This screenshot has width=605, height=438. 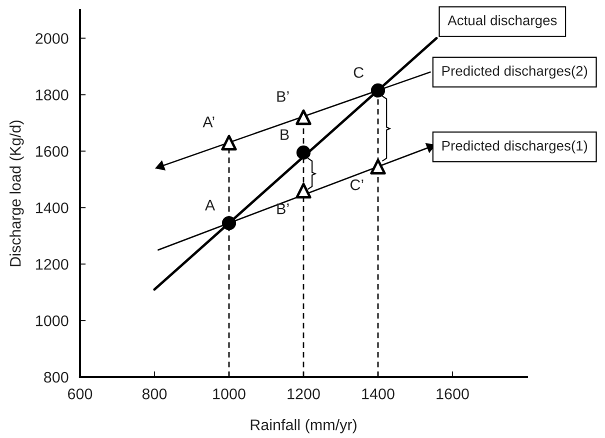 What do you see at coordinates (452, 394) in the screenshot?
I see `x-tick-label: 1600` at bounding box center [452, 394].